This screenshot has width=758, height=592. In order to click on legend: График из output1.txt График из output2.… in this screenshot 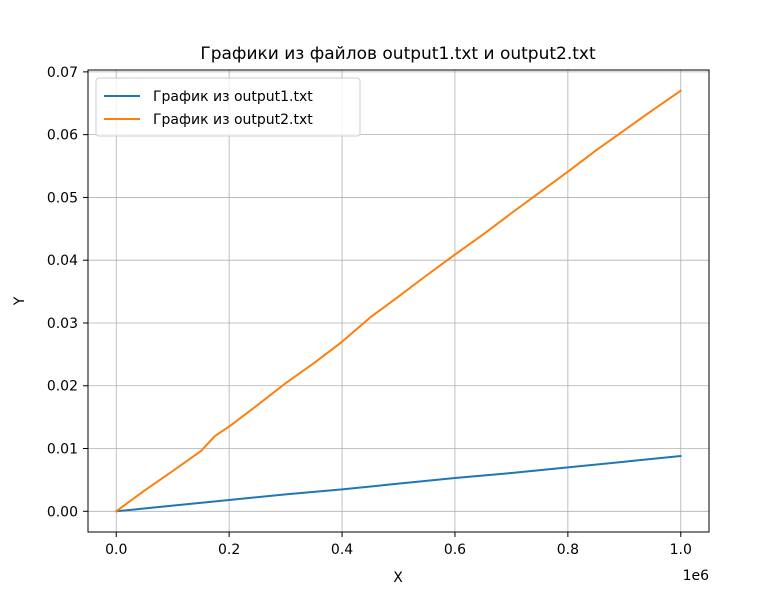, I will do `click(228, 107)`.